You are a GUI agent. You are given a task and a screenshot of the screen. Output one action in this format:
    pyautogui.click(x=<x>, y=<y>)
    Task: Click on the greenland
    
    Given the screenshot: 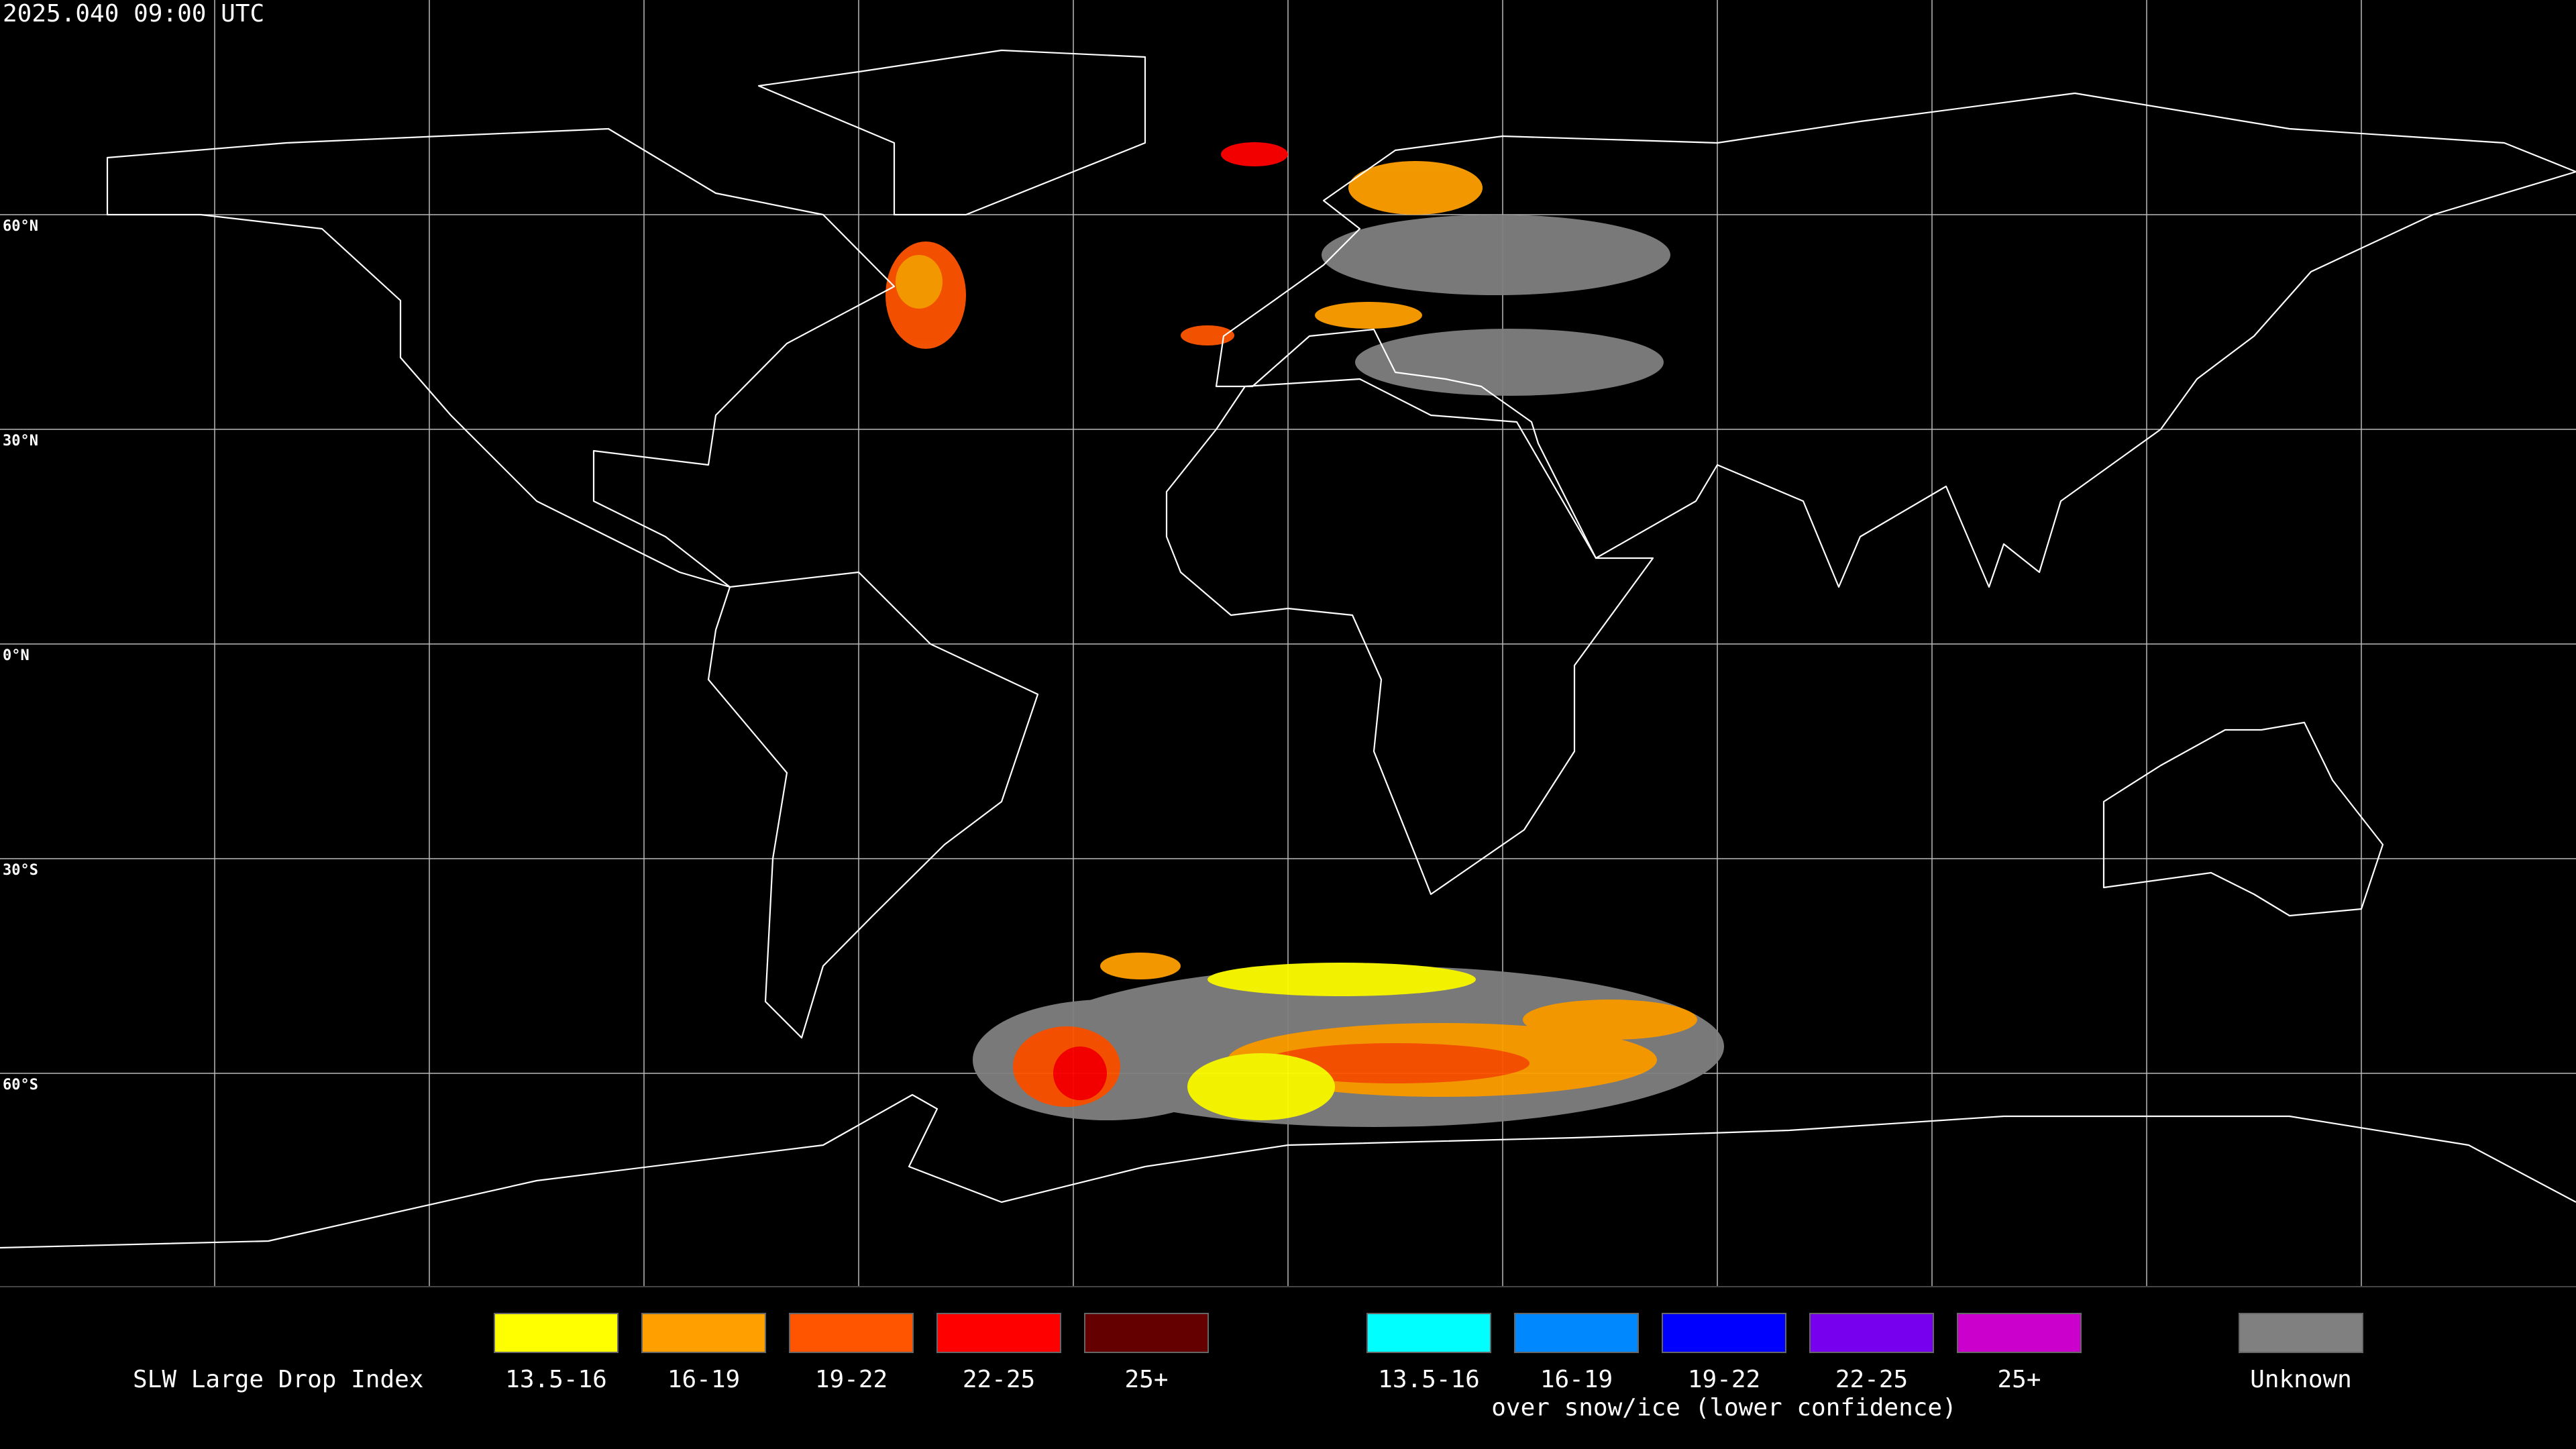 What is the action you would take?
    pyautogui.click(x=951, y=132)
    